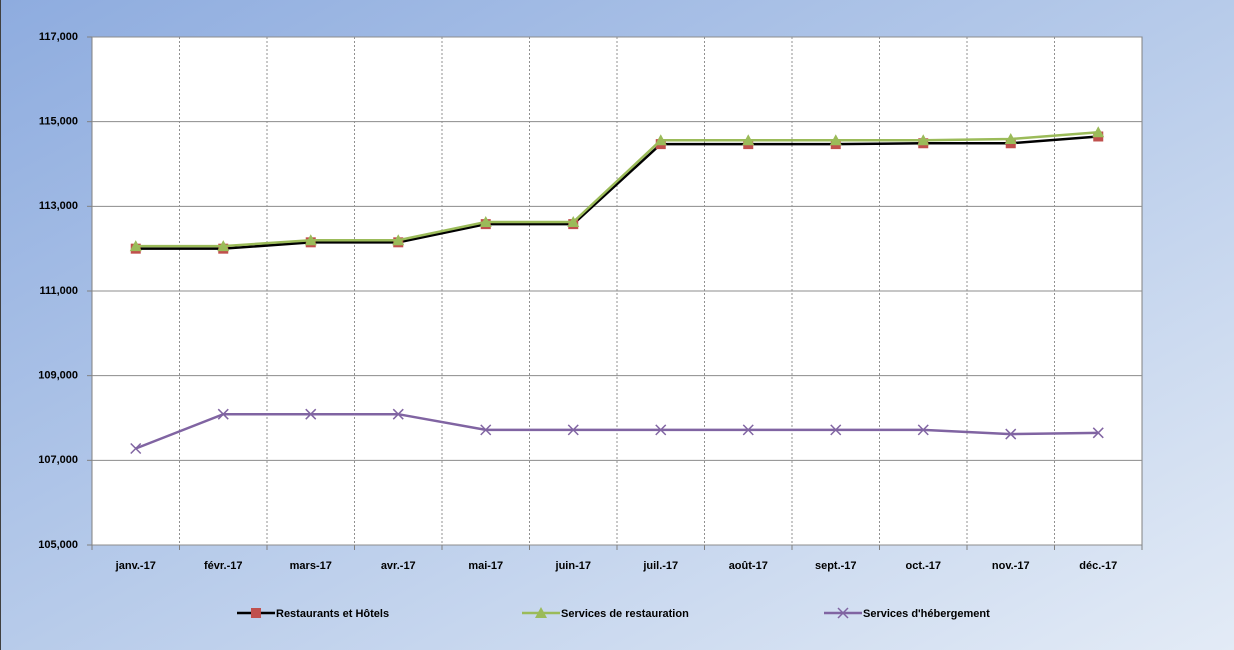 The image size is (1234, 650). I want to click on x-tick-label: mai-17, so click(485, 566).